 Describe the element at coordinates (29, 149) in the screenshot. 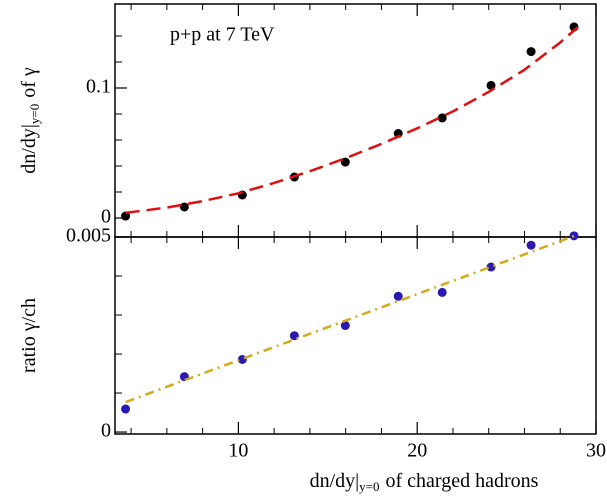

I see `y-axis-label-main: dn/dy|` at that location.